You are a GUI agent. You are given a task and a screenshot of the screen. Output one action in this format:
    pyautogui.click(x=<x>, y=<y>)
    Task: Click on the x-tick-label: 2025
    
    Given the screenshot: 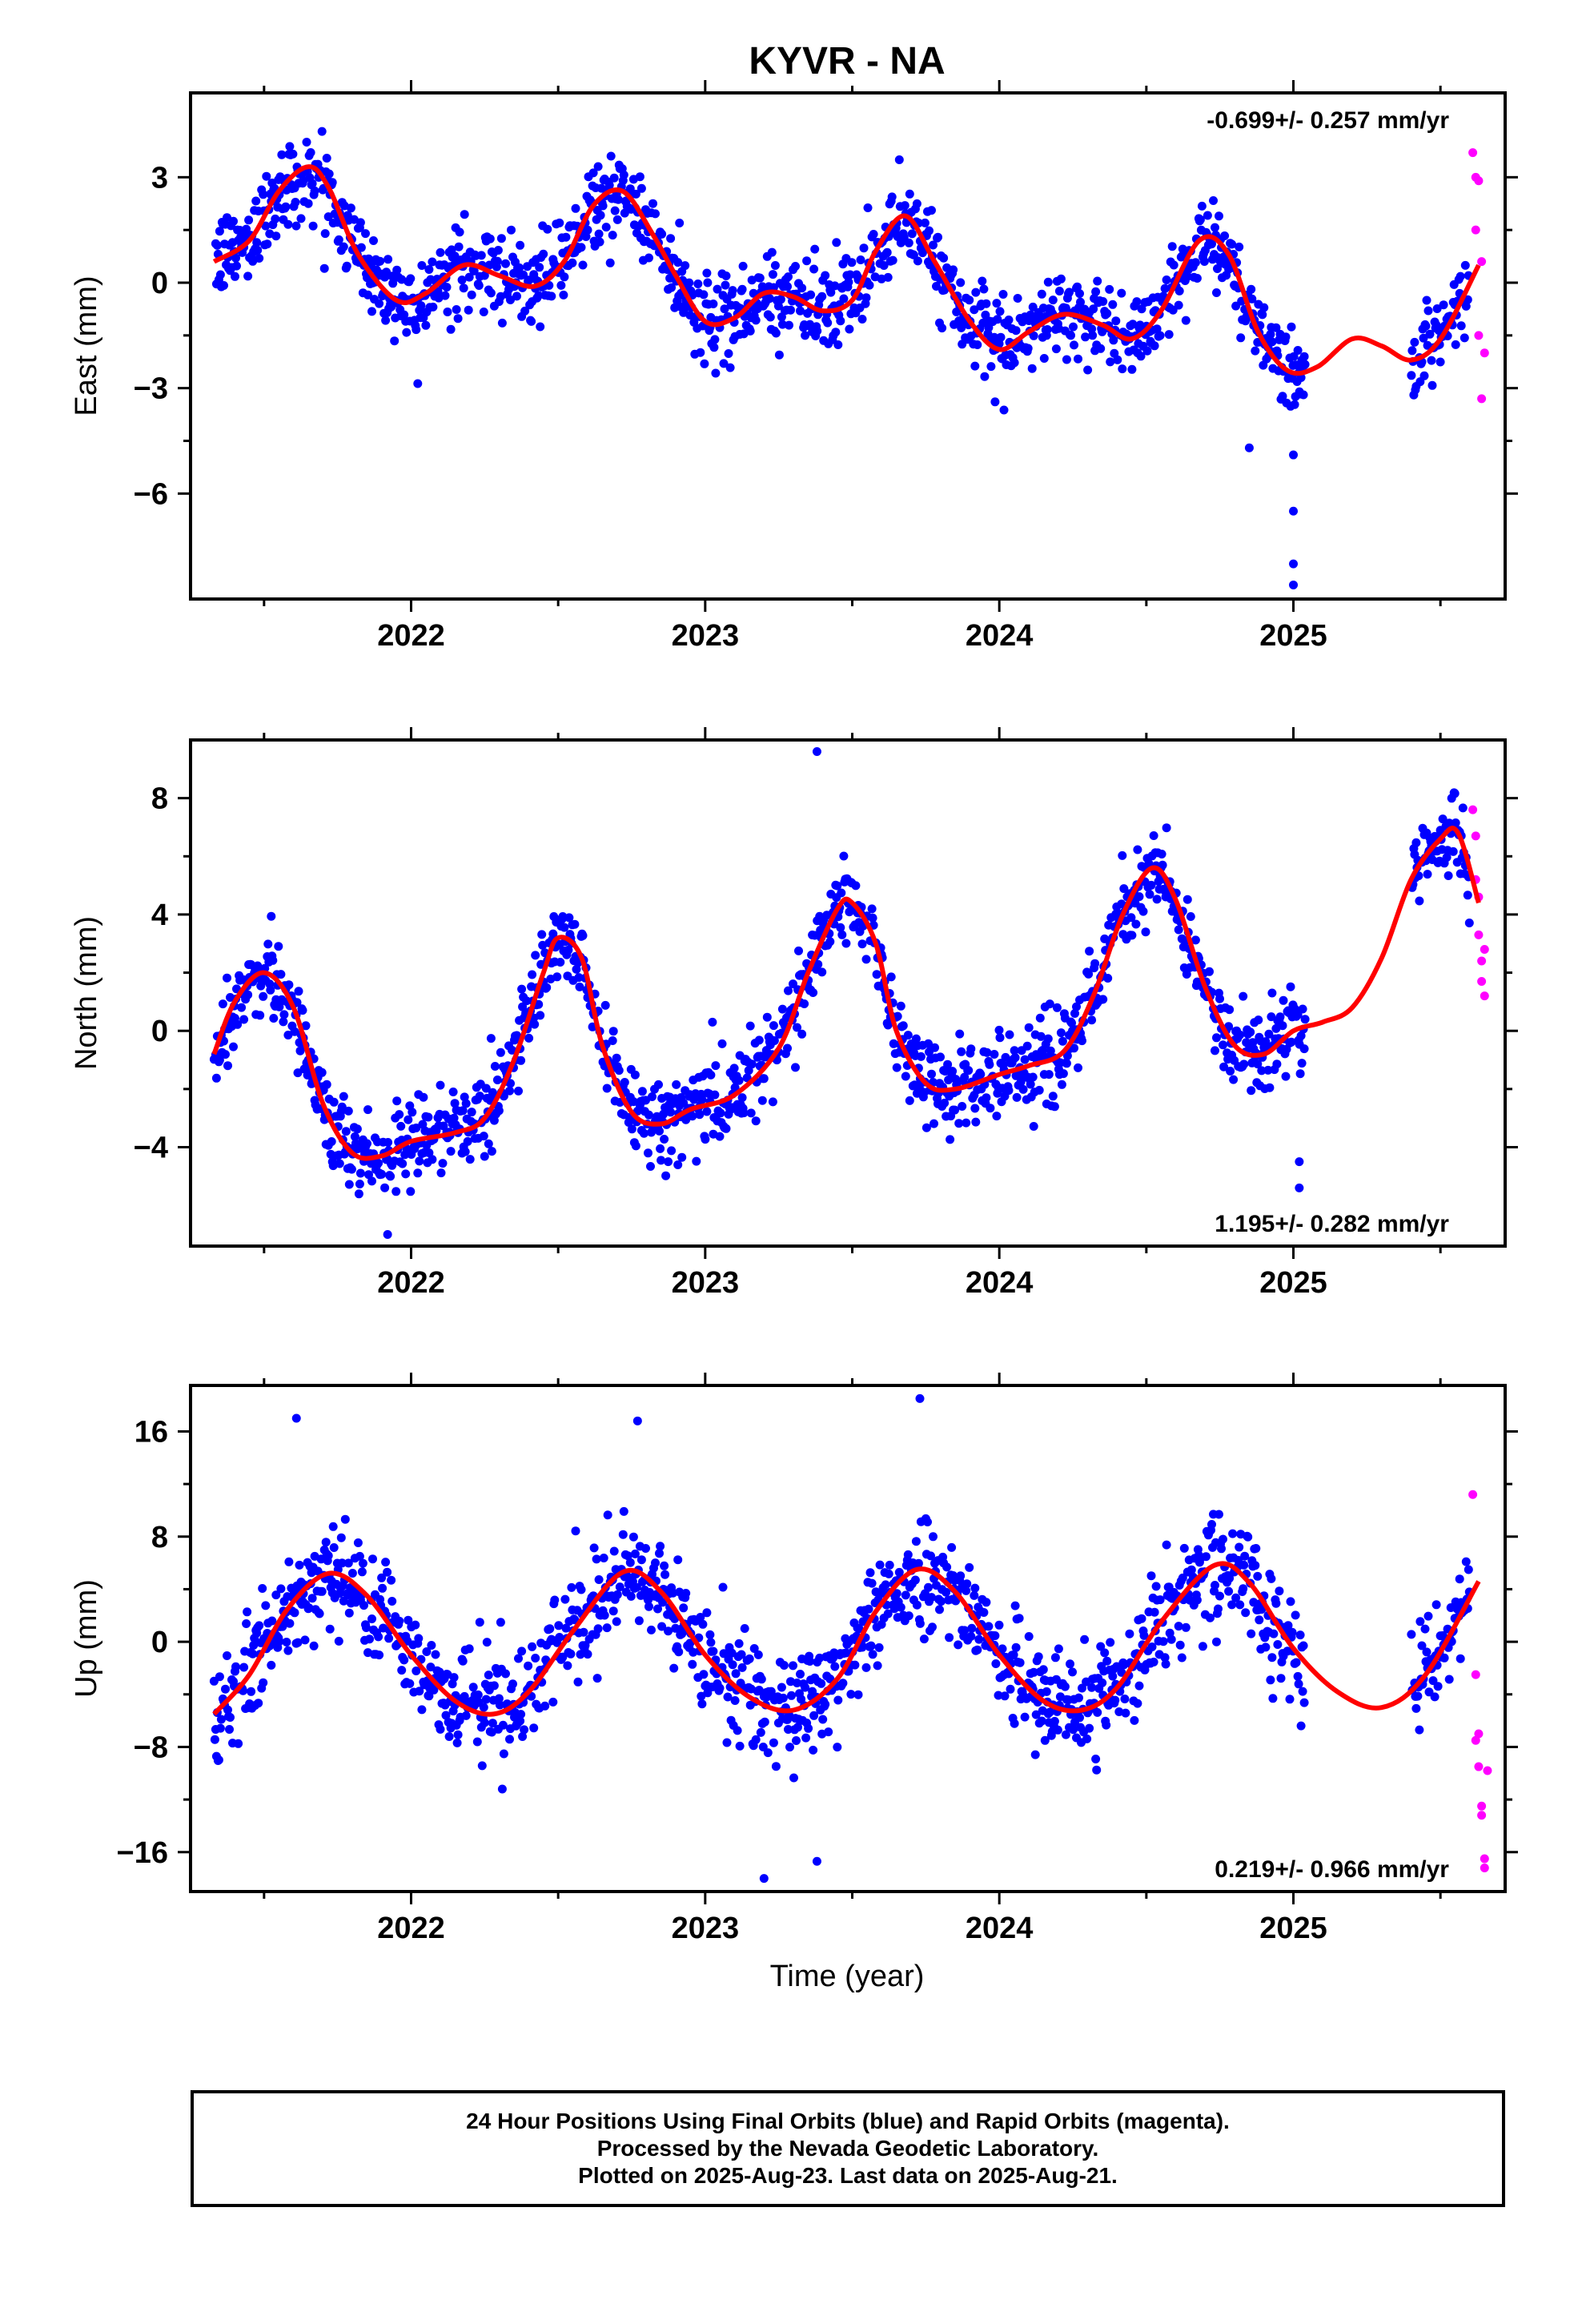 What is the action you would take?
    pyautogui.click(x=1293, y=636)
    